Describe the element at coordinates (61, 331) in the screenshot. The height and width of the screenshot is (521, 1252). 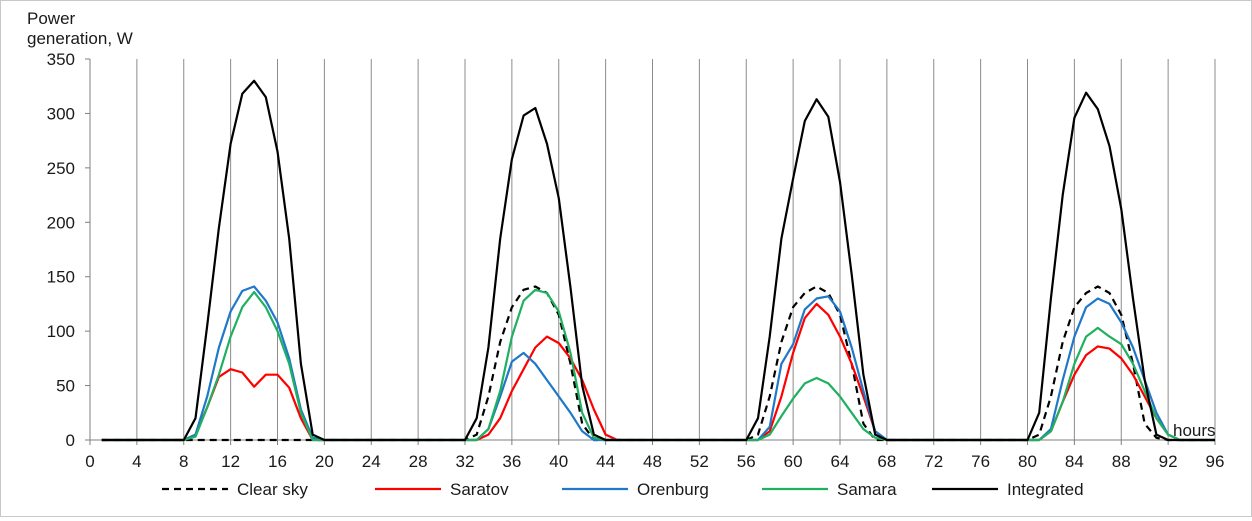
I see `y-tick-label: 100` at that location.